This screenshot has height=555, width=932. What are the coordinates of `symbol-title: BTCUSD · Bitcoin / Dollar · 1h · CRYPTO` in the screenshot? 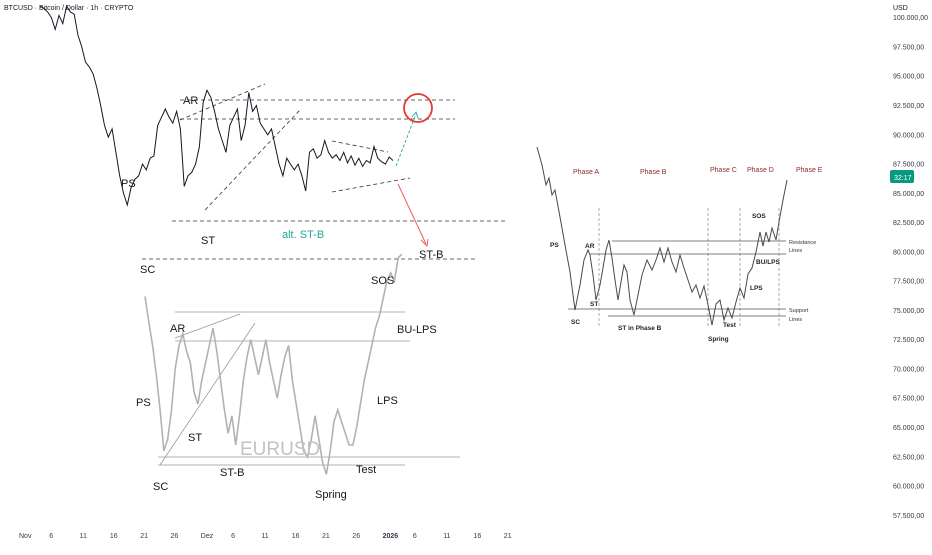 It's located at (69, 8).